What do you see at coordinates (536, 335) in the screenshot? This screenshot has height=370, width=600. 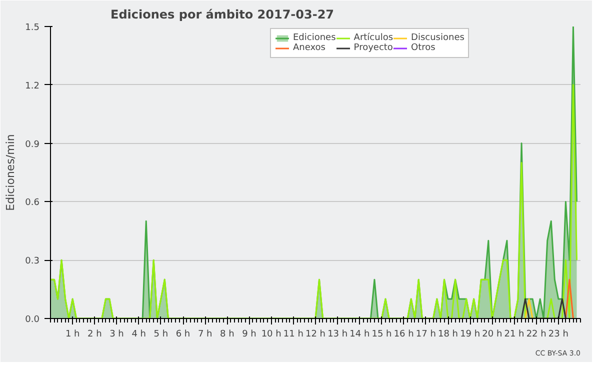 I see `x-tick-label: 22 h` at bounding box center [536, 335].